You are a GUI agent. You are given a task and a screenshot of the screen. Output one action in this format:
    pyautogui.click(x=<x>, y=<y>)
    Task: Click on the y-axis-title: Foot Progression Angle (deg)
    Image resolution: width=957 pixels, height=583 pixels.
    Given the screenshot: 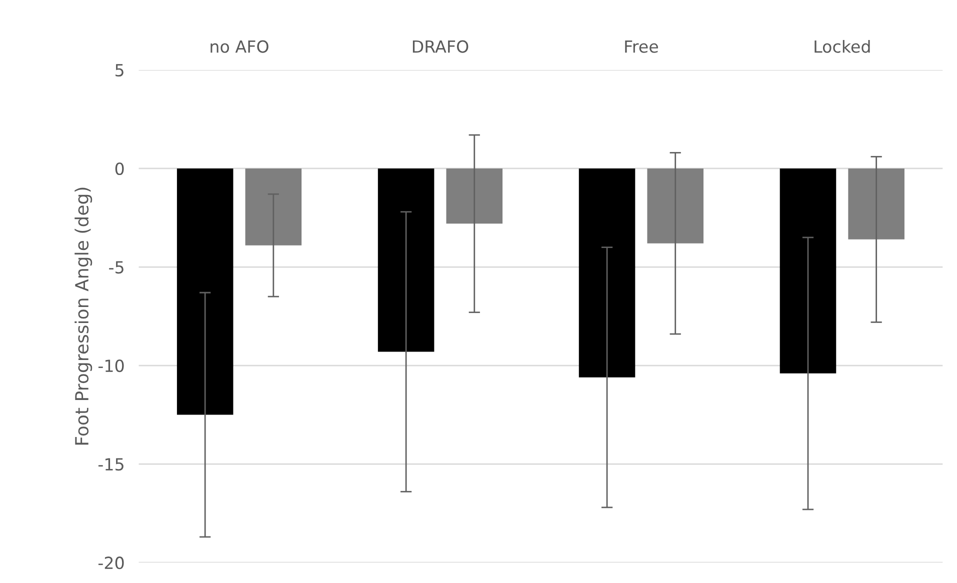 What is the action you would take?
    pyautogui.click(x=83, y=316)
    